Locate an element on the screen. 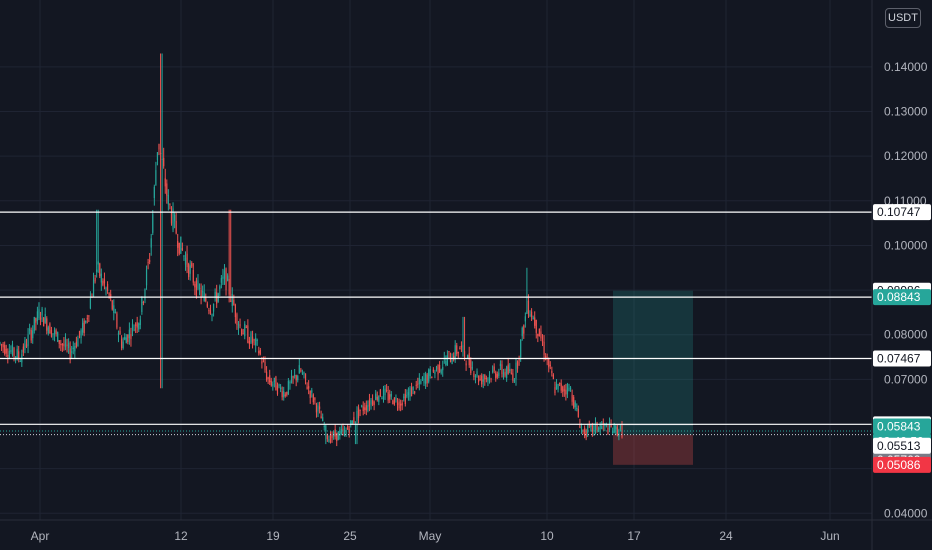  price-label: 0.05086 is located at coordinates (899, 465).